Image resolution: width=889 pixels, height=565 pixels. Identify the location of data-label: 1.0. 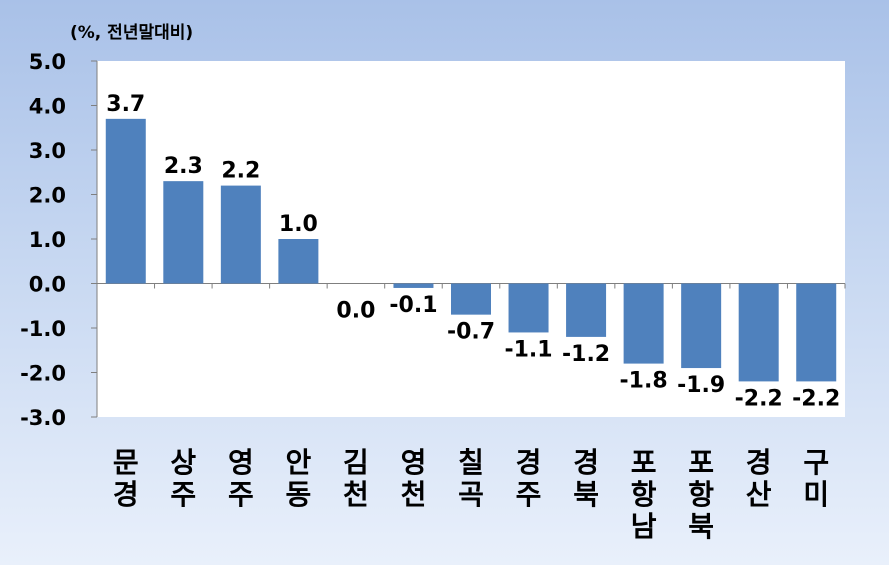
(298, 224).